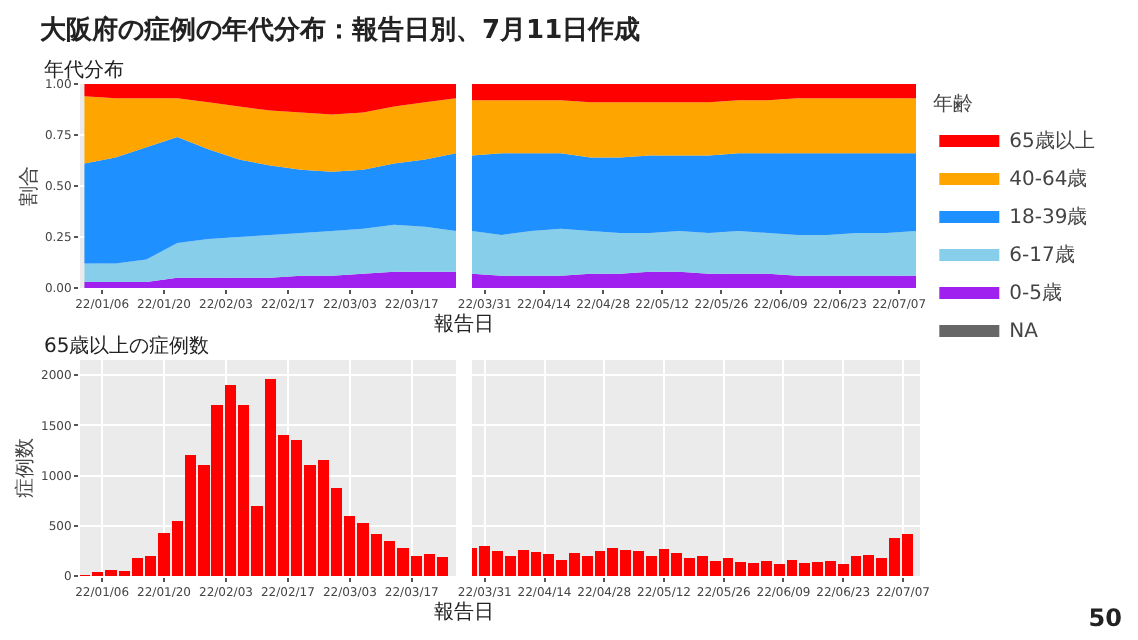 The width and height of the screenshot is (1138, 640). What do you see at coordinates (28, 186) in the screenshot?
I see `y-axis-title: 割合` at bounding box center [28, 186].